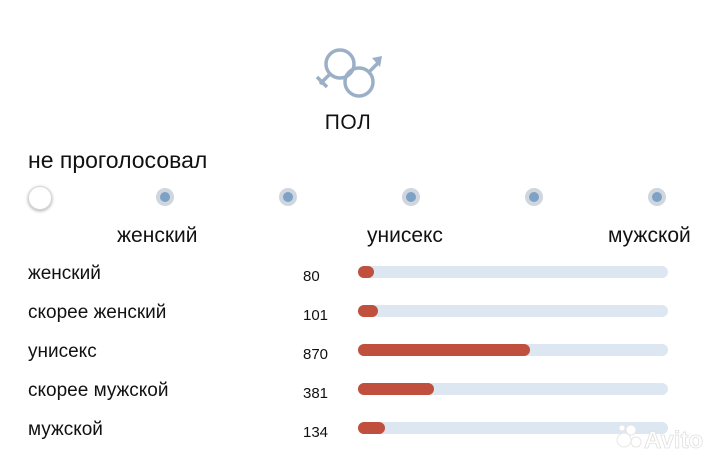 This screenshot has height=464, width=720. I want to click on scale-label-male: мужской, so click(649, 235).